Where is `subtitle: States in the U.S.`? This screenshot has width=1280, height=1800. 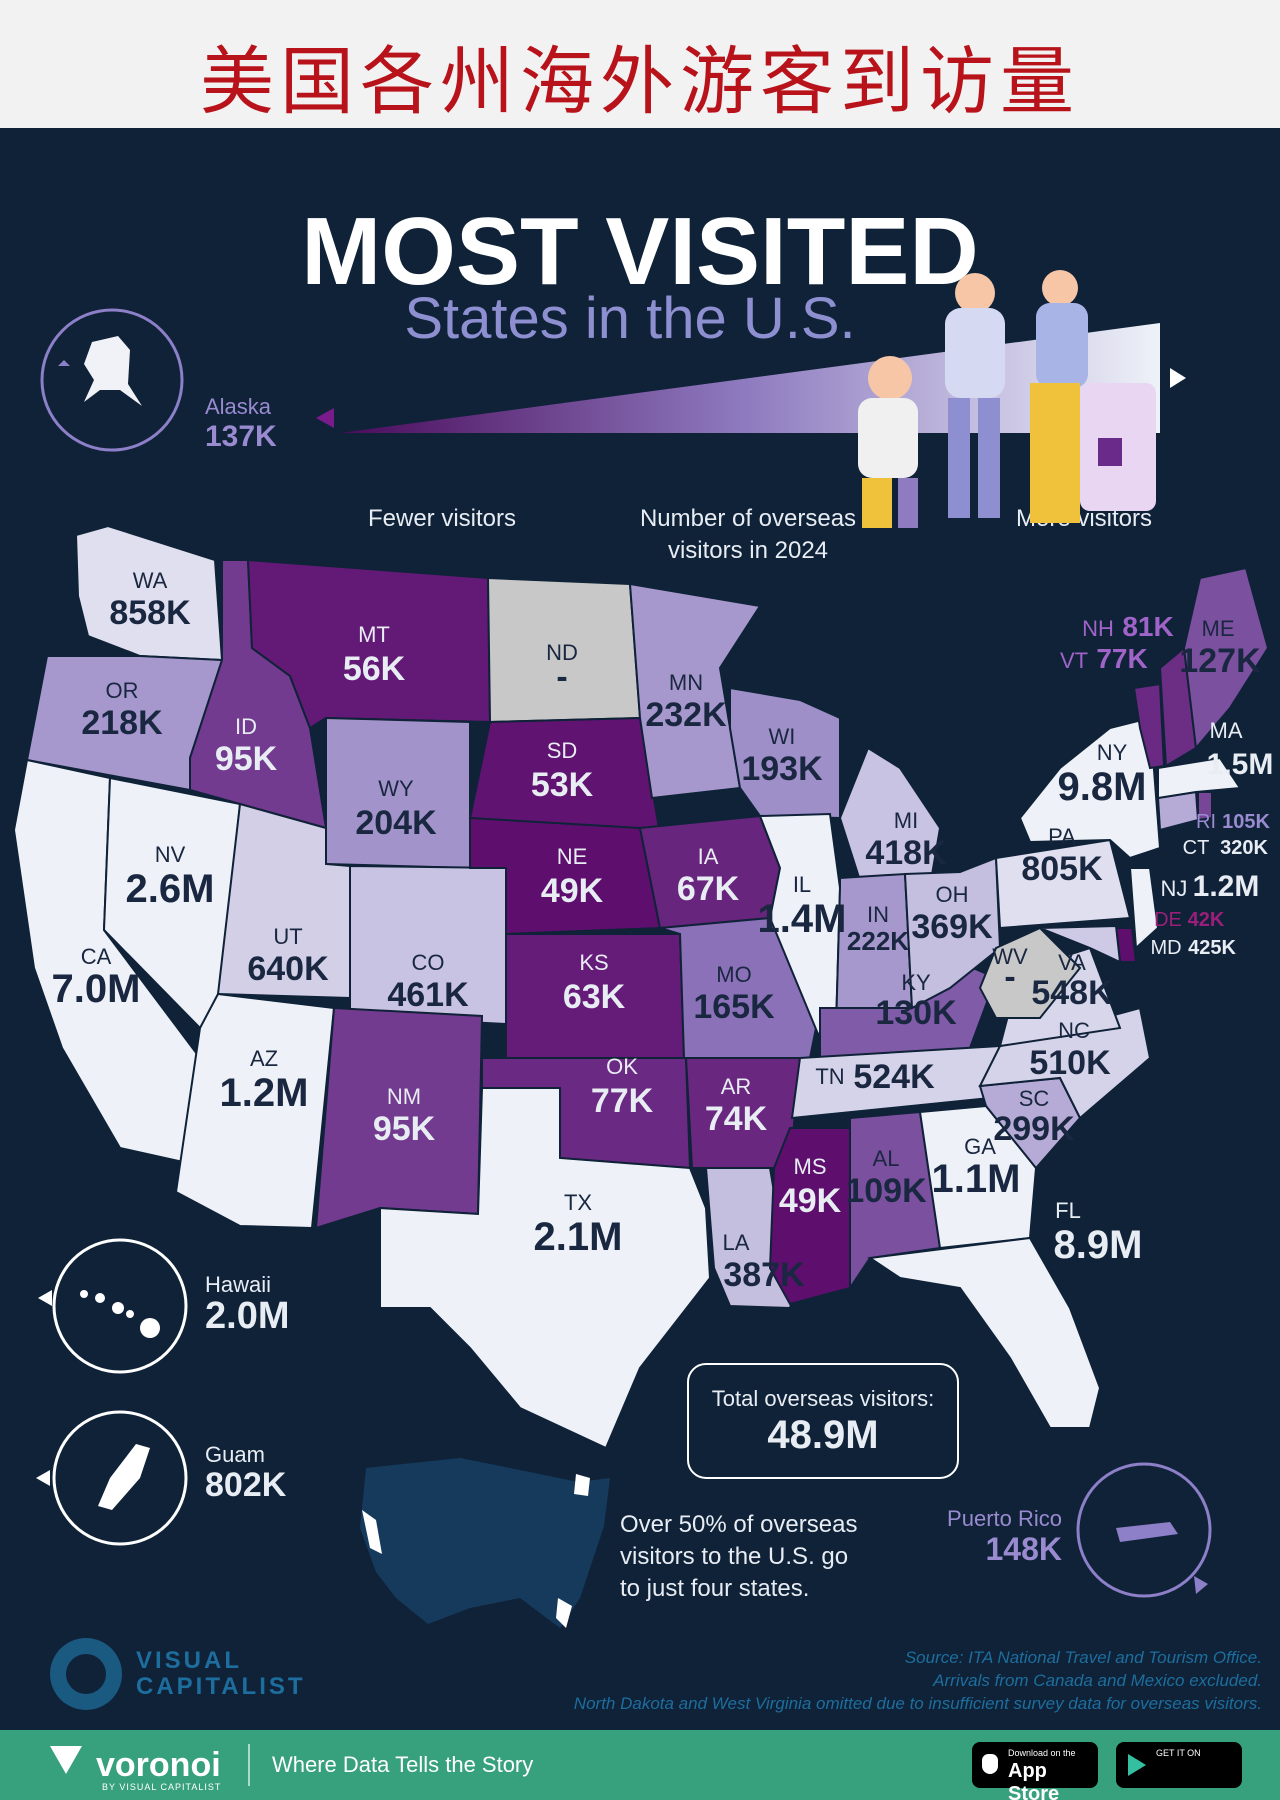 subtitle: States in the U.S. is located at coordinates (629, 318).